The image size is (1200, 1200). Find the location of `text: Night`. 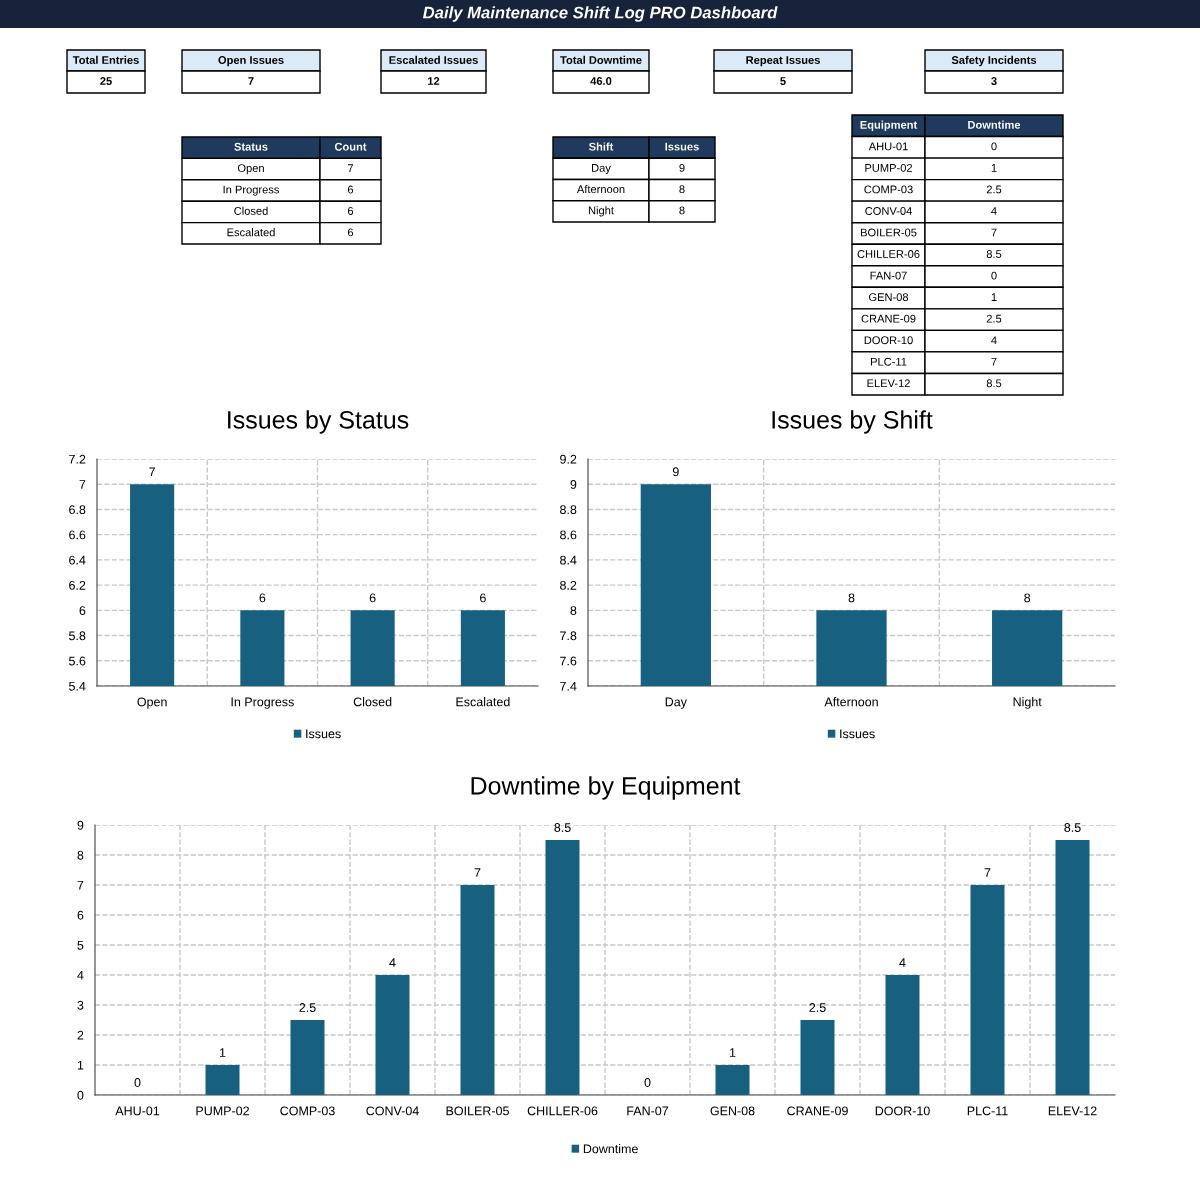

text: Night is located at coordinates (601, 211).